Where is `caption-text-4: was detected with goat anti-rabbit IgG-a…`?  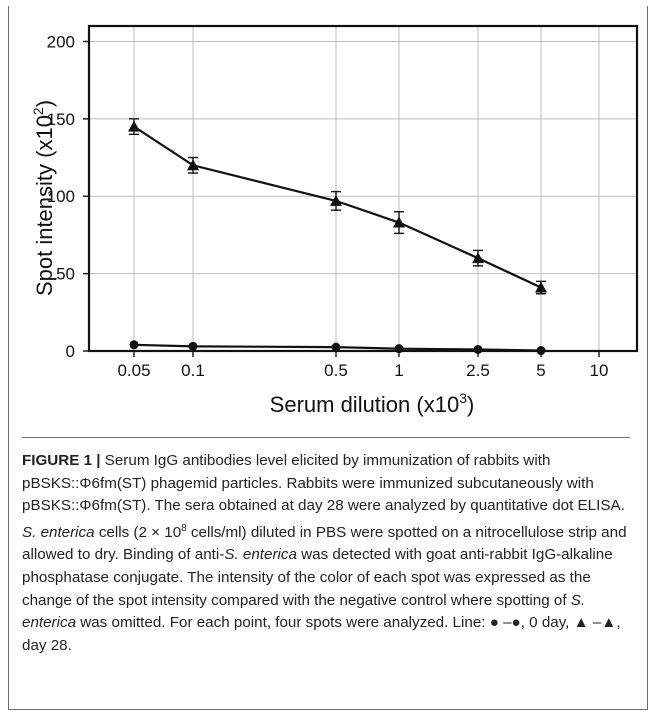
caption-text-4: was detected with goat anti-rabbit IgG-a… is located at coordinates (317, 577).